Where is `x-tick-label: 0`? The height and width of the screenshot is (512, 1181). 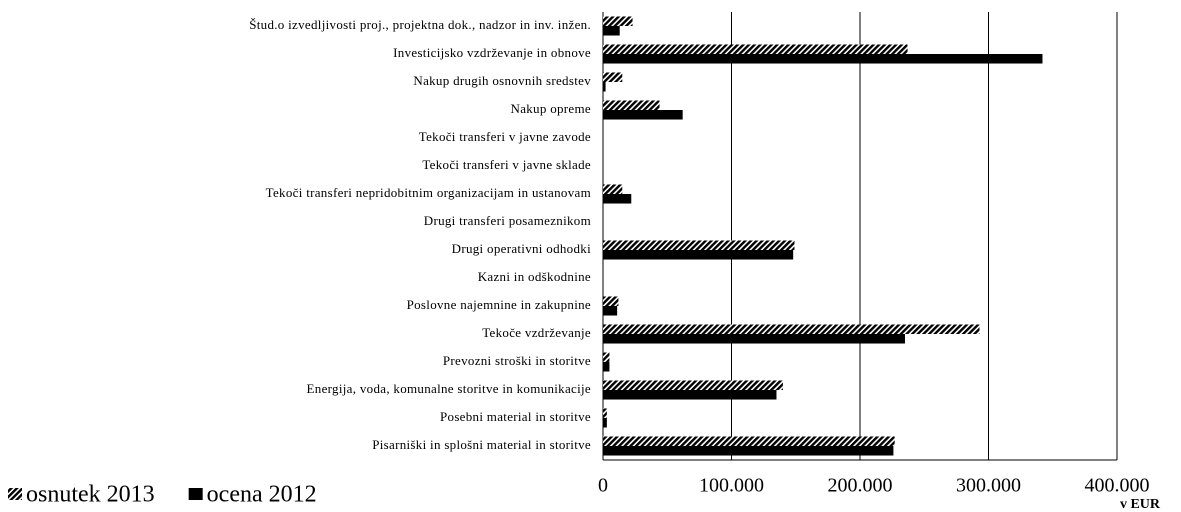 x-tick-label: 0 is located at coordinates (603, 486).